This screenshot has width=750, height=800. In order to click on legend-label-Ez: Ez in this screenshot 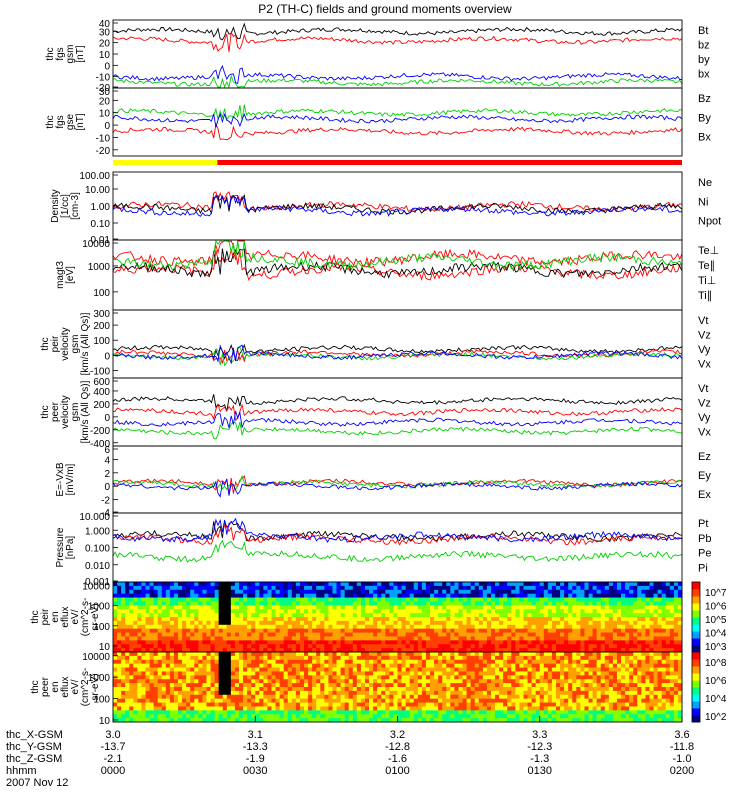, I will do `click(704, 457)`.